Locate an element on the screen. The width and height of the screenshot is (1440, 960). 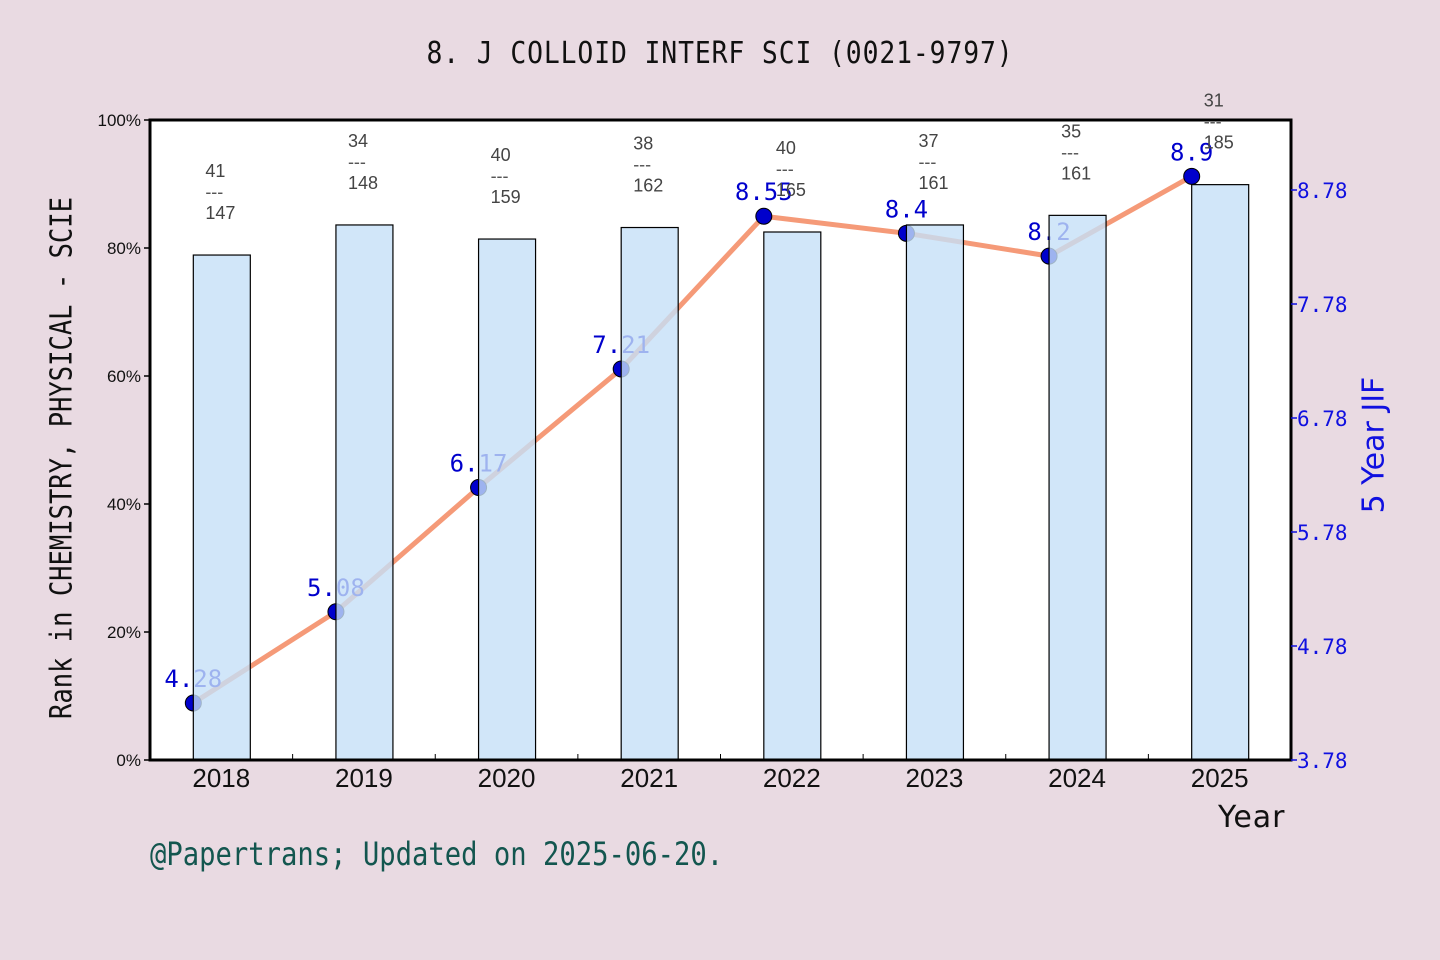
x-tick-label: 2019 is located at coordinates (364, 778).